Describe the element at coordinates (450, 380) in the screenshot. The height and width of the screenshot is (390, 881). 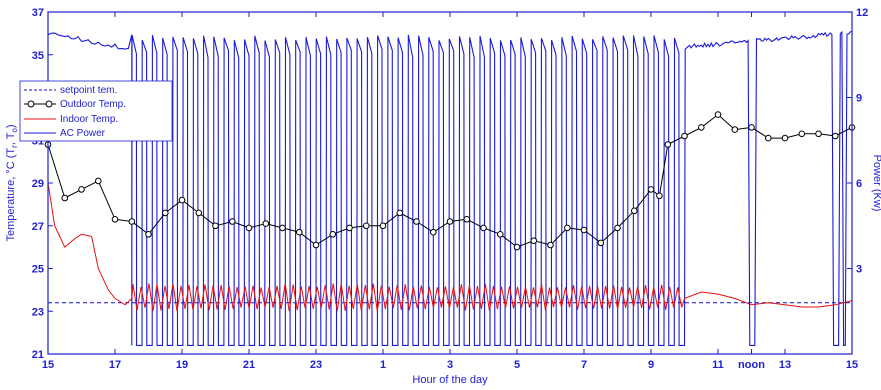
I see `x-axis-title: Hour of the day` at that location.